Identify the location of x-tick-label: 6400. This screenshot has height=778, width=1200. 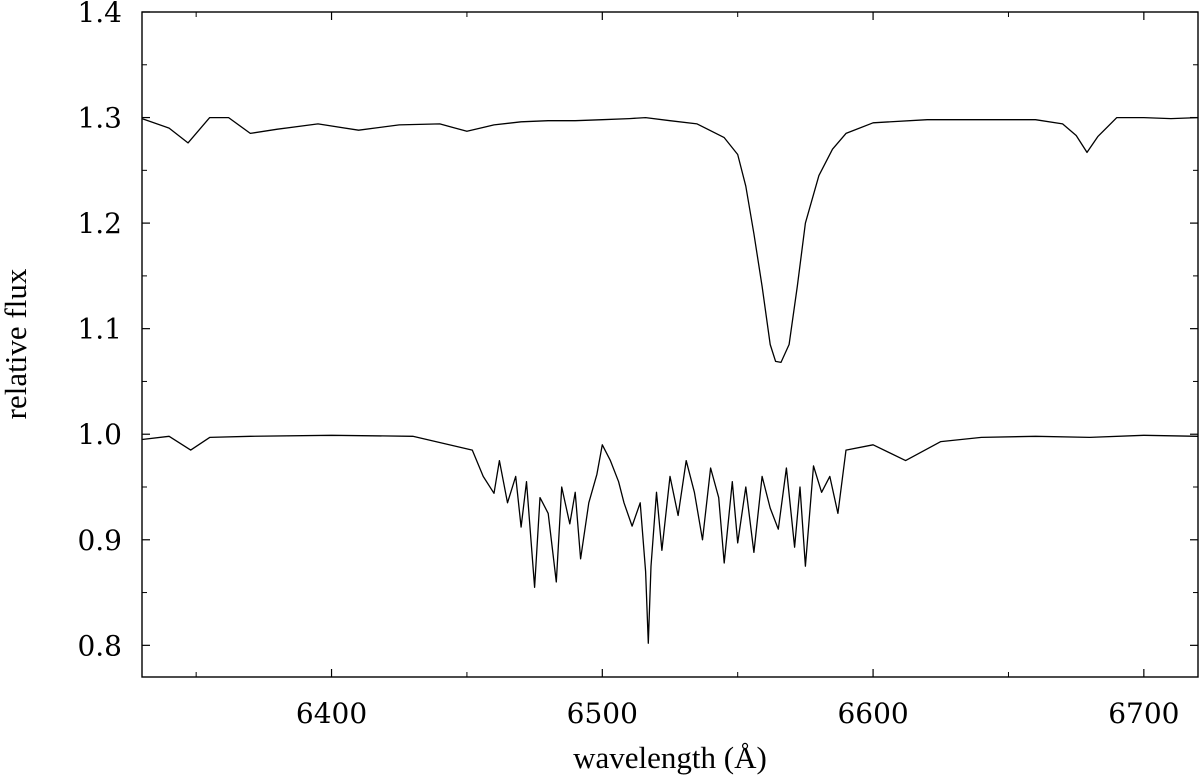
(331, 713).